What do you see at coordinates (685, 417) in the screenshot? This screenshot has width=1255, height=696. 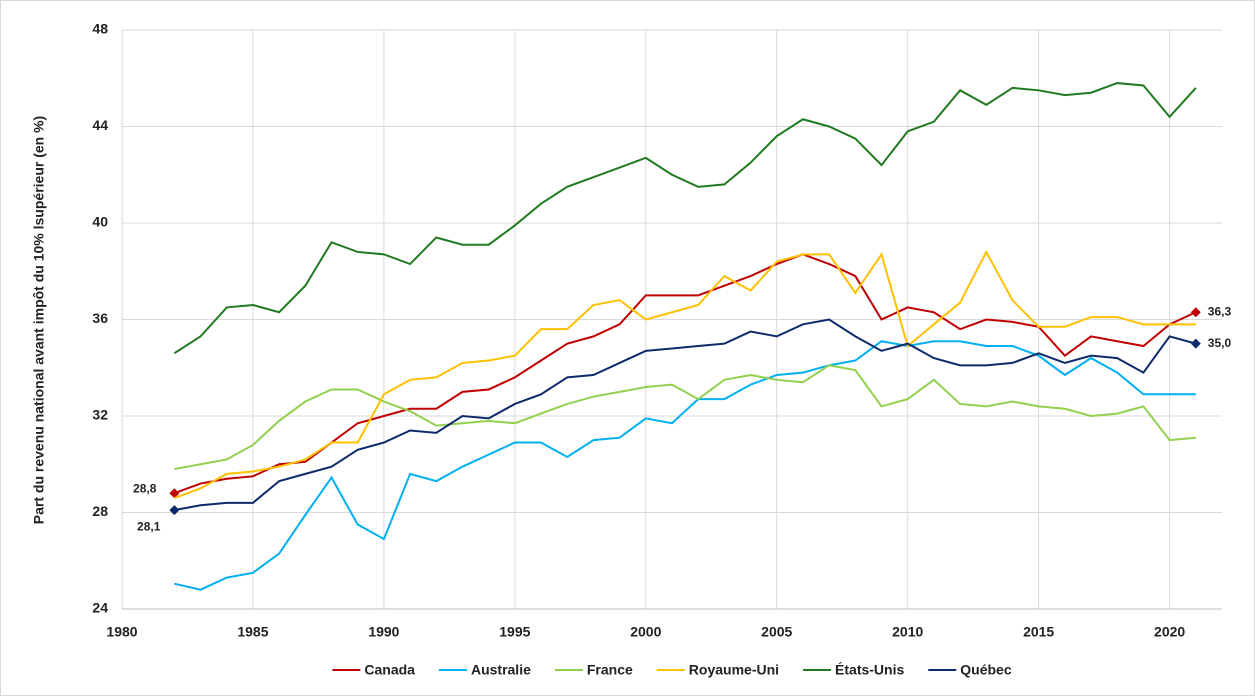 I see `series-line` at bounding box center [685, 417].